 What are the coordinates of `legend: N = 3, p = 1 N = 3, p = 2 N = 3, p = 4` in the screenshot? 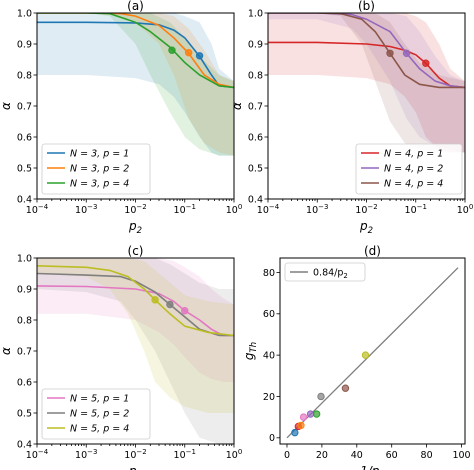 It's located at (96, 169).